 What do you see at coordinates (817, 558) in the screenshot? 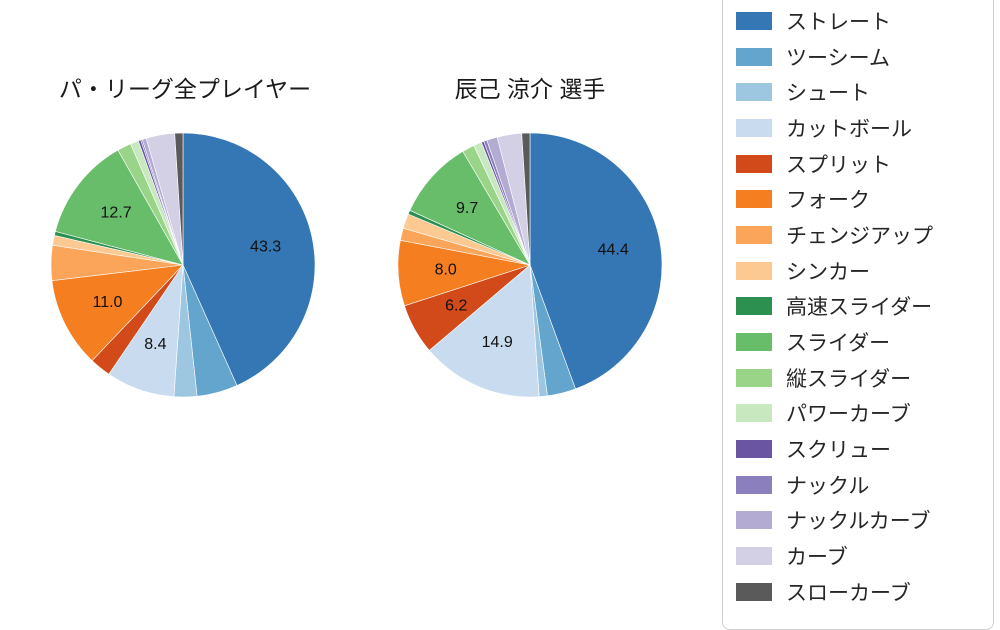
I see `legend-item-label: カーブ` at bounding box center [817, 558].